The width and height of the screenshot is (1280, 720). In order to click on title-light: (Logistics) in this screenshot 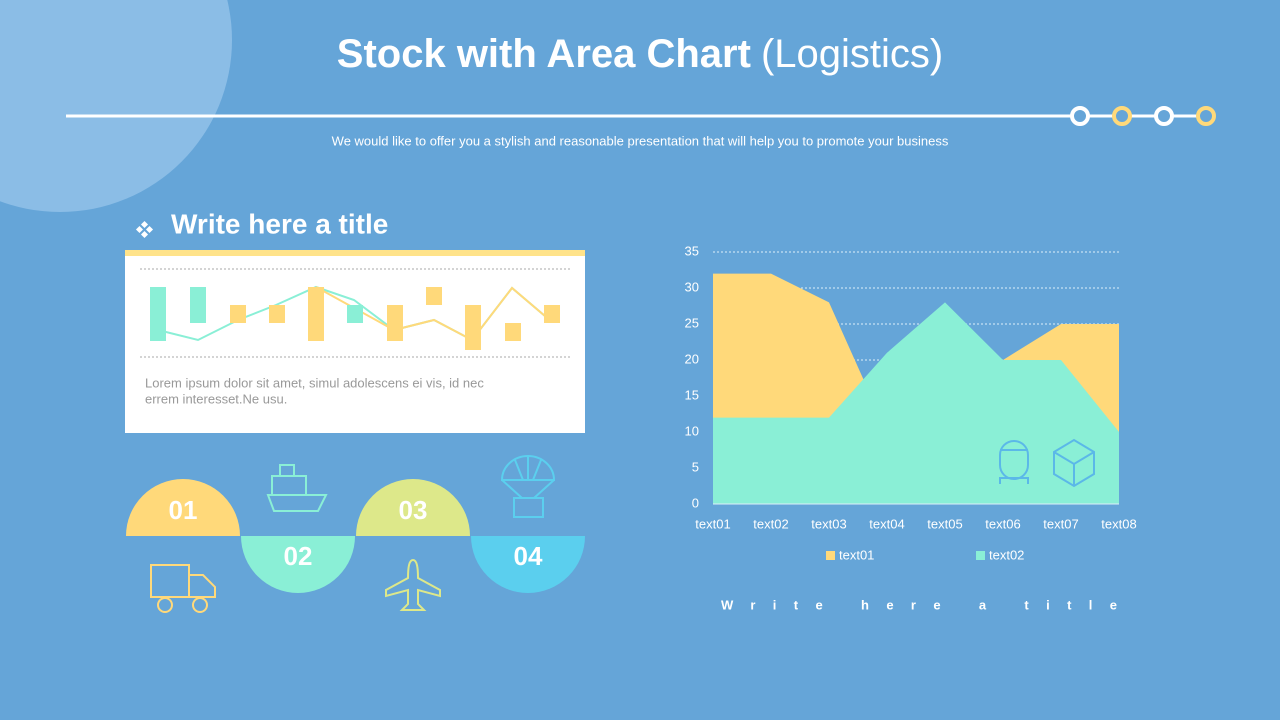, I will do `click(852, 54)`.